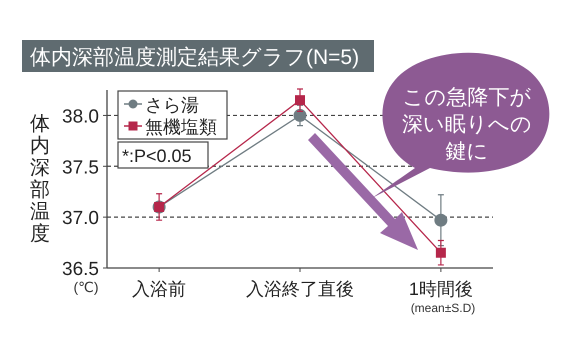  I want to click on x-tick-label: 1時間後, so click(440, 289).